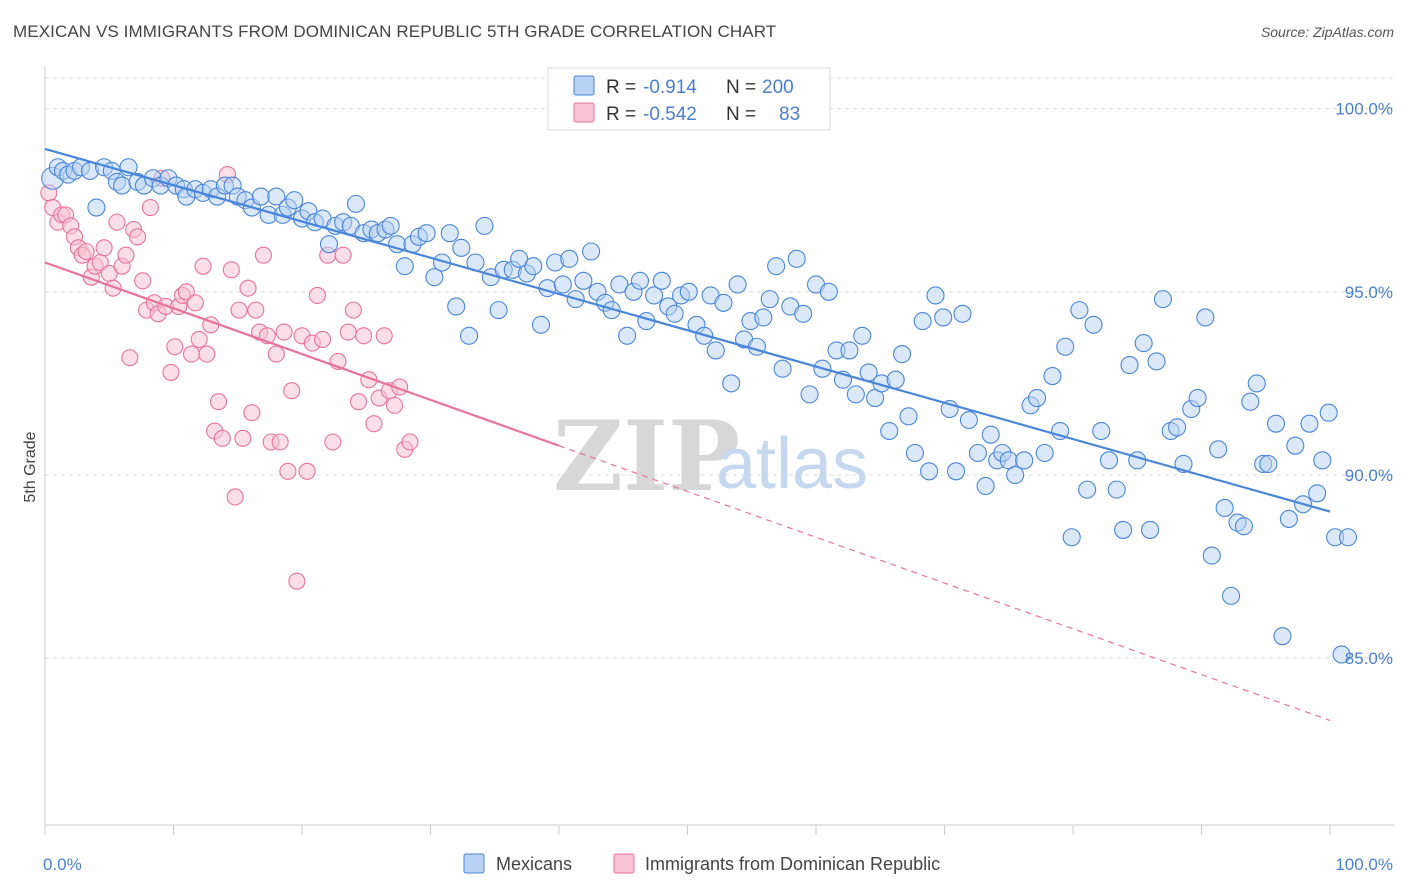 Image resolution: width=1406 pixels, height=892 pixels. What do you see at coordinates (62, 864) in the screenshot?
I see `x-tick-label: 0.0%` at bounding box center [62, 864].